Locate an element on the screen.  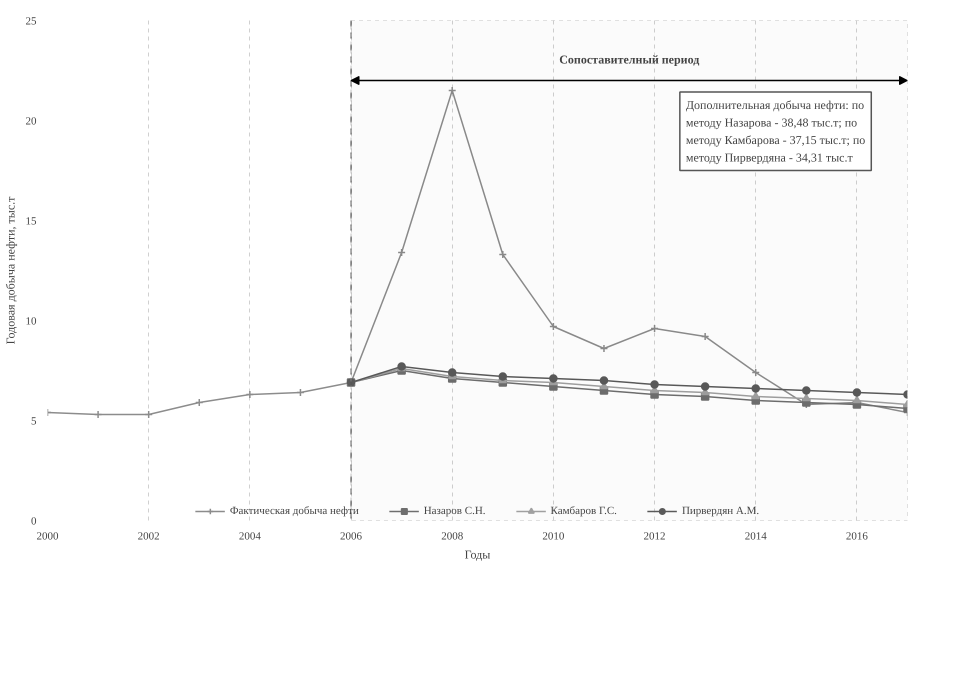
band-label: Сопоставителный период is located at coordinates (629, 59).